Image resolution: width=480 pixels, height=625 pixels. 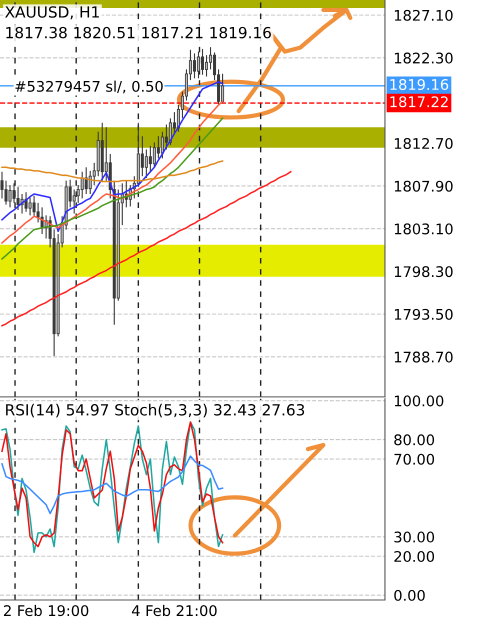 I want to click on y-tick-label: 100.00, so click(x=419, y=400).